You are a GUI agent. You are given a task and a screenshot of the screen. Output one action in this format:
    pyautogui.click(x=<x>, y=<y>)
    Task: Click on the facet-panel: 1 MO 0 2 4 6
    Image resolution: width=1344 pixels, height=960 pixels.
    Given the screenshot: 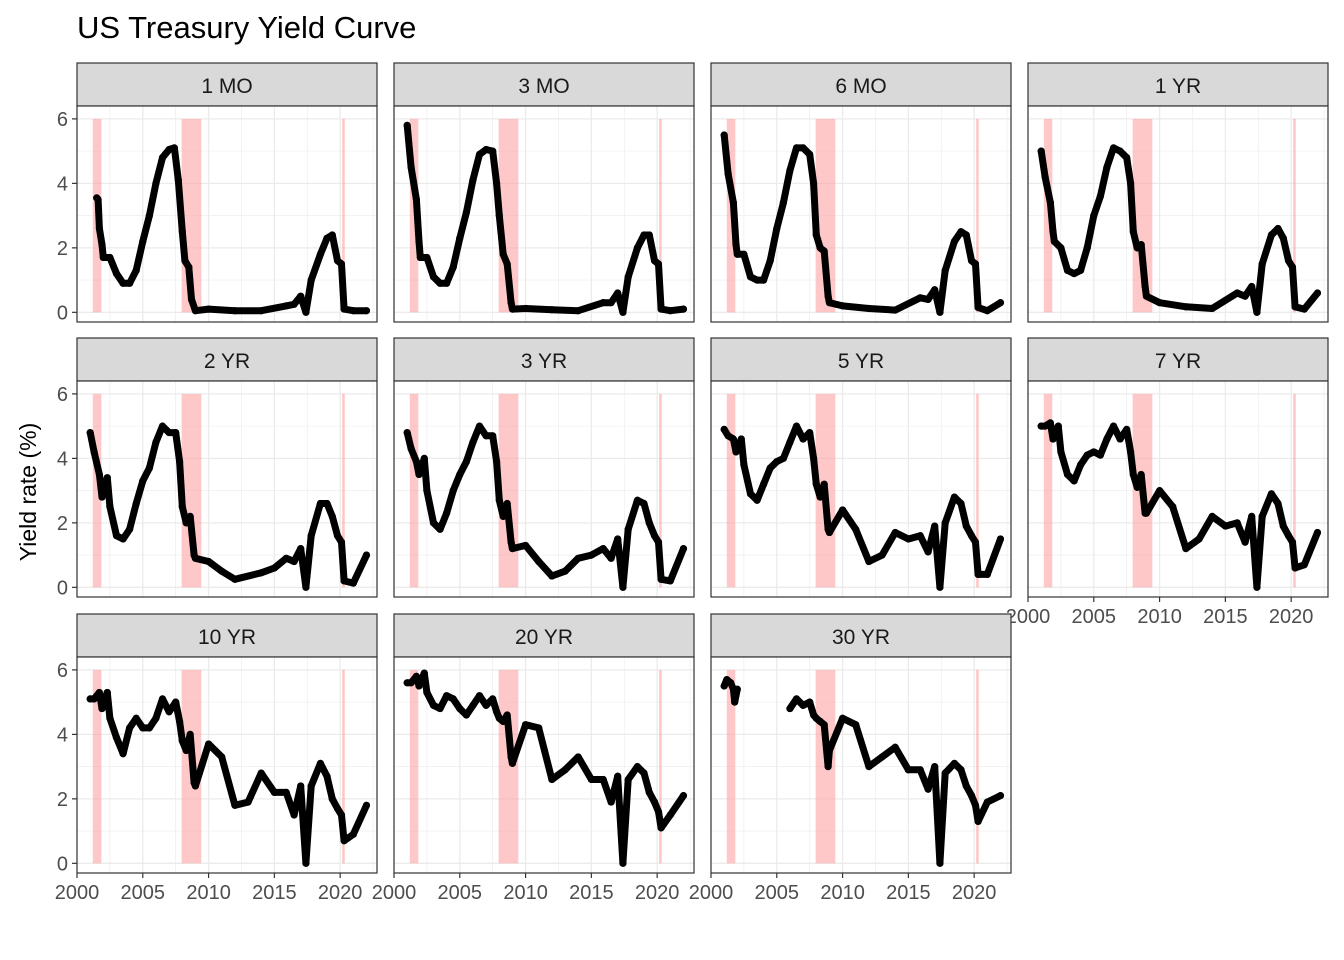 What is the action you would take?
    pyautogui.click(x=217, y=193)
    